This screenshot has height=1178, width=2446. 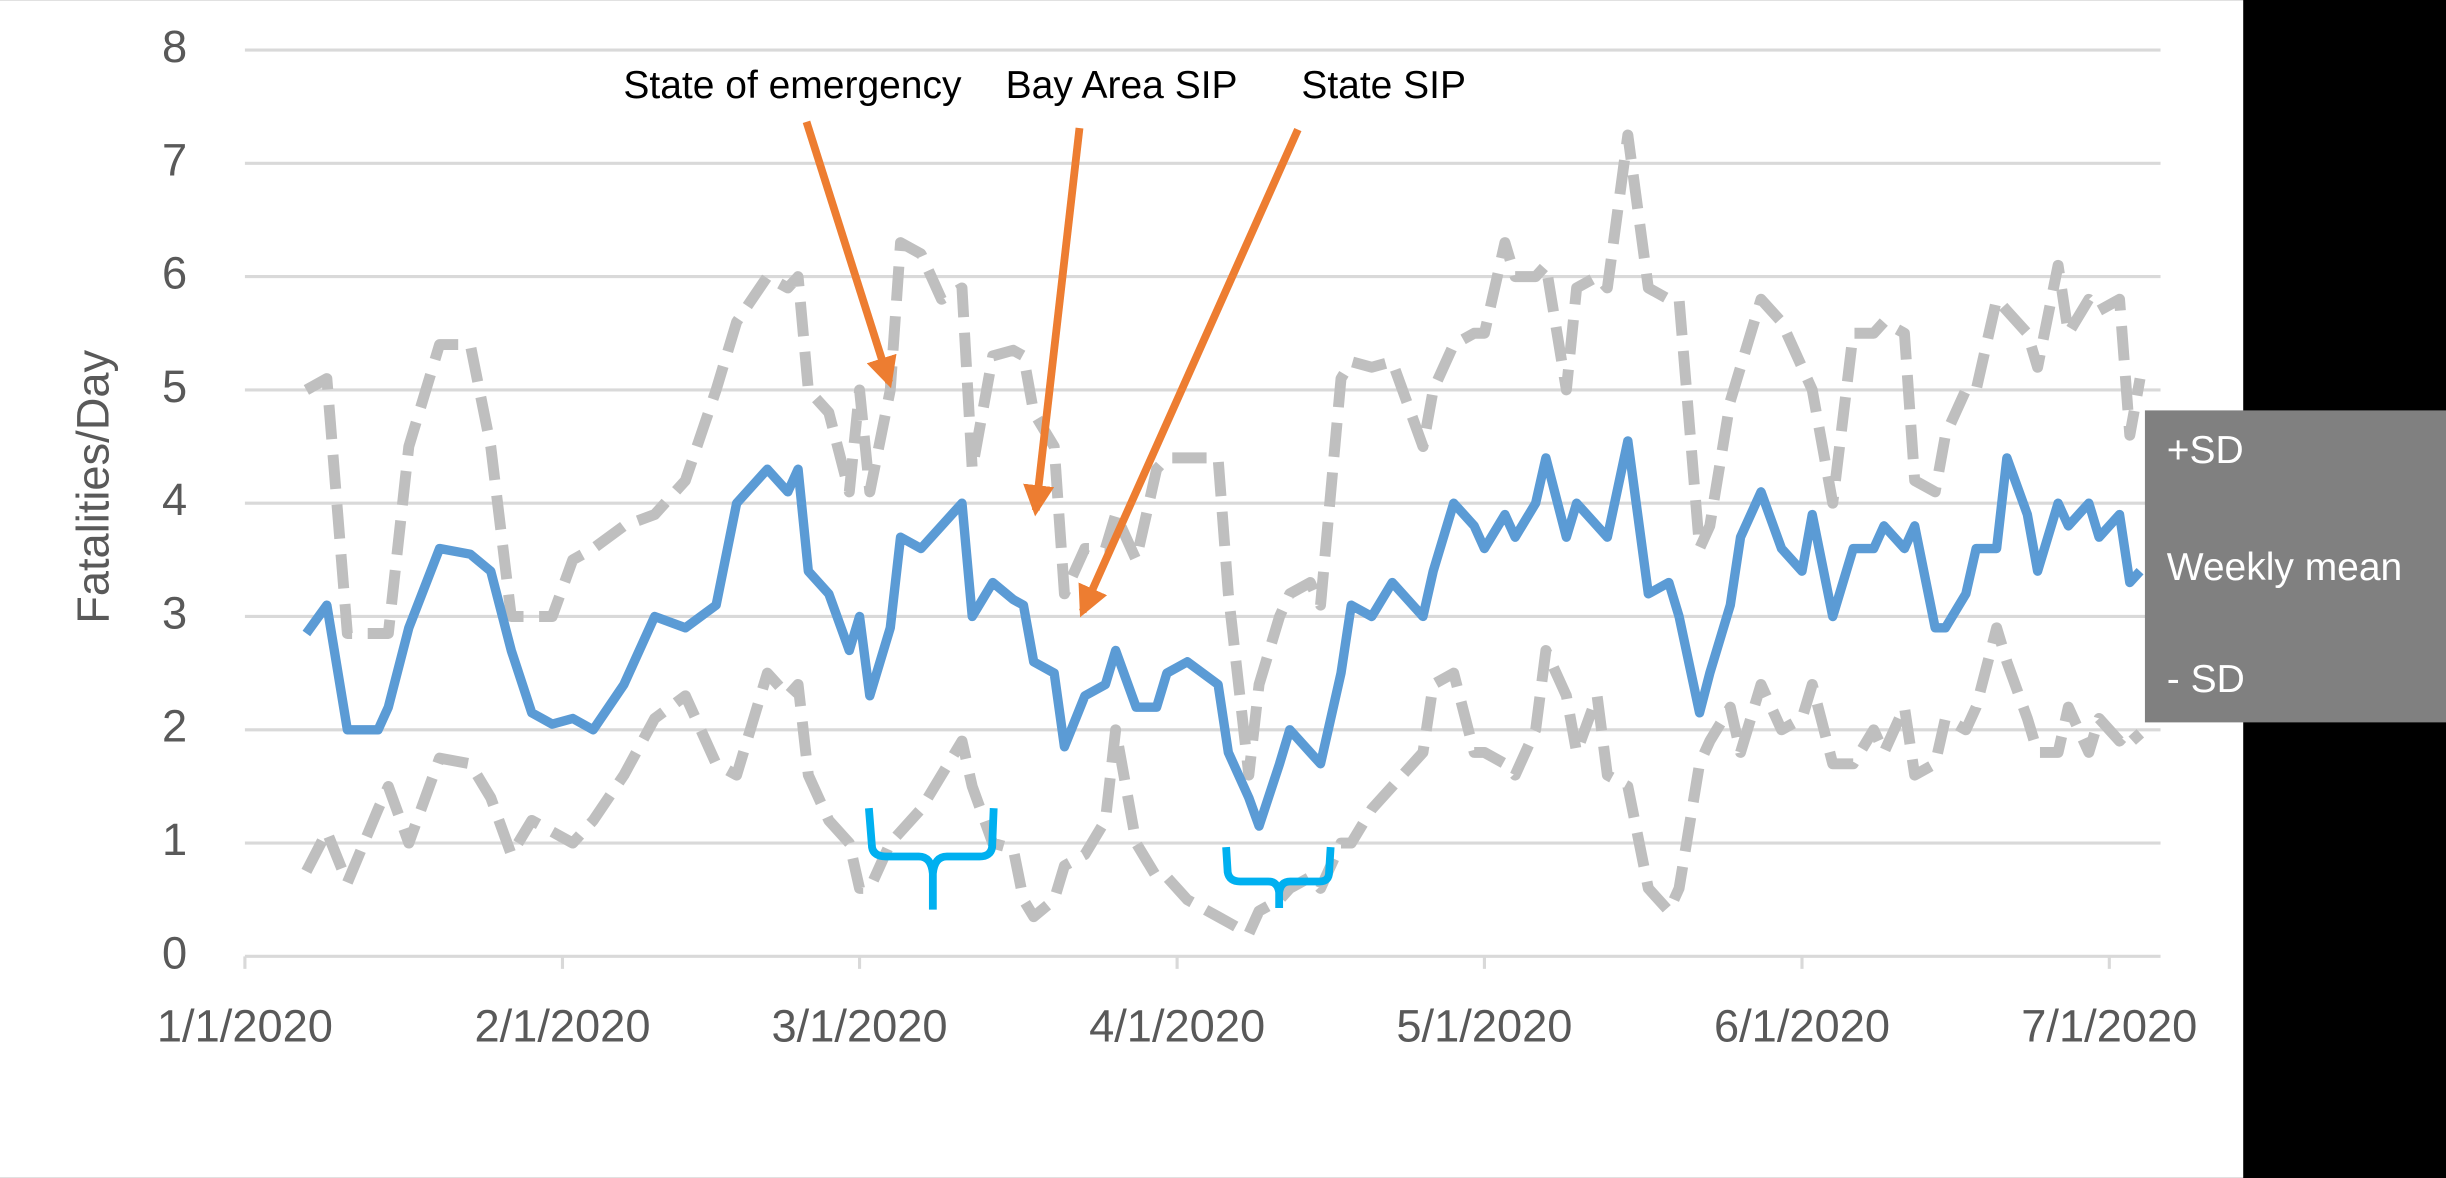 I want to click on y-tick-label: 5, so click(x=174, y=386).